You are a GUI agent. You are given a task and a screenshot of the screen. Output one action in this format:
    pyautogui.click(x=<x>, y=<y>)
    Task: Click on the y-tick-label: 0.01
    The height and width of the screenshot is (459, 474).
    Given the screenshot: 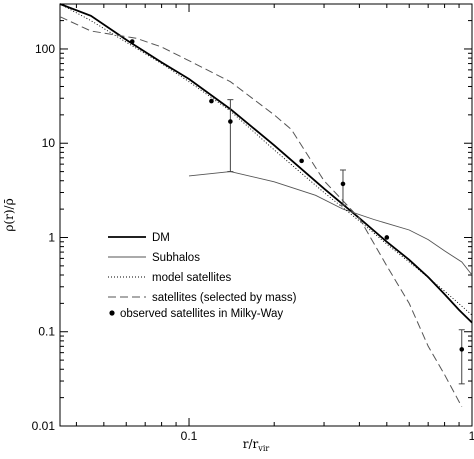 What is the action you would take?
    pyautogui.click(x=44, y=426)
    